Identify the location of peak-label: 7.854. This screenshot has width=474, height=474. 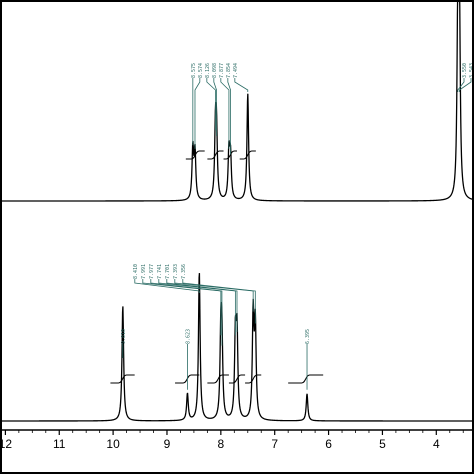
(229, 70).